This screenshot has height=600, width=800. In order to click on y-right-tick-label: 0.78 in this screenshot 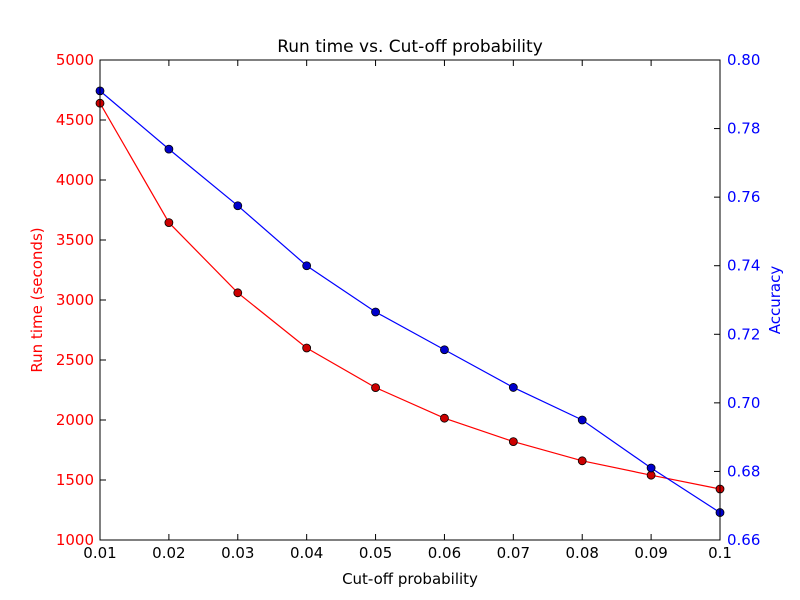, I will do `click(743, 129)`.